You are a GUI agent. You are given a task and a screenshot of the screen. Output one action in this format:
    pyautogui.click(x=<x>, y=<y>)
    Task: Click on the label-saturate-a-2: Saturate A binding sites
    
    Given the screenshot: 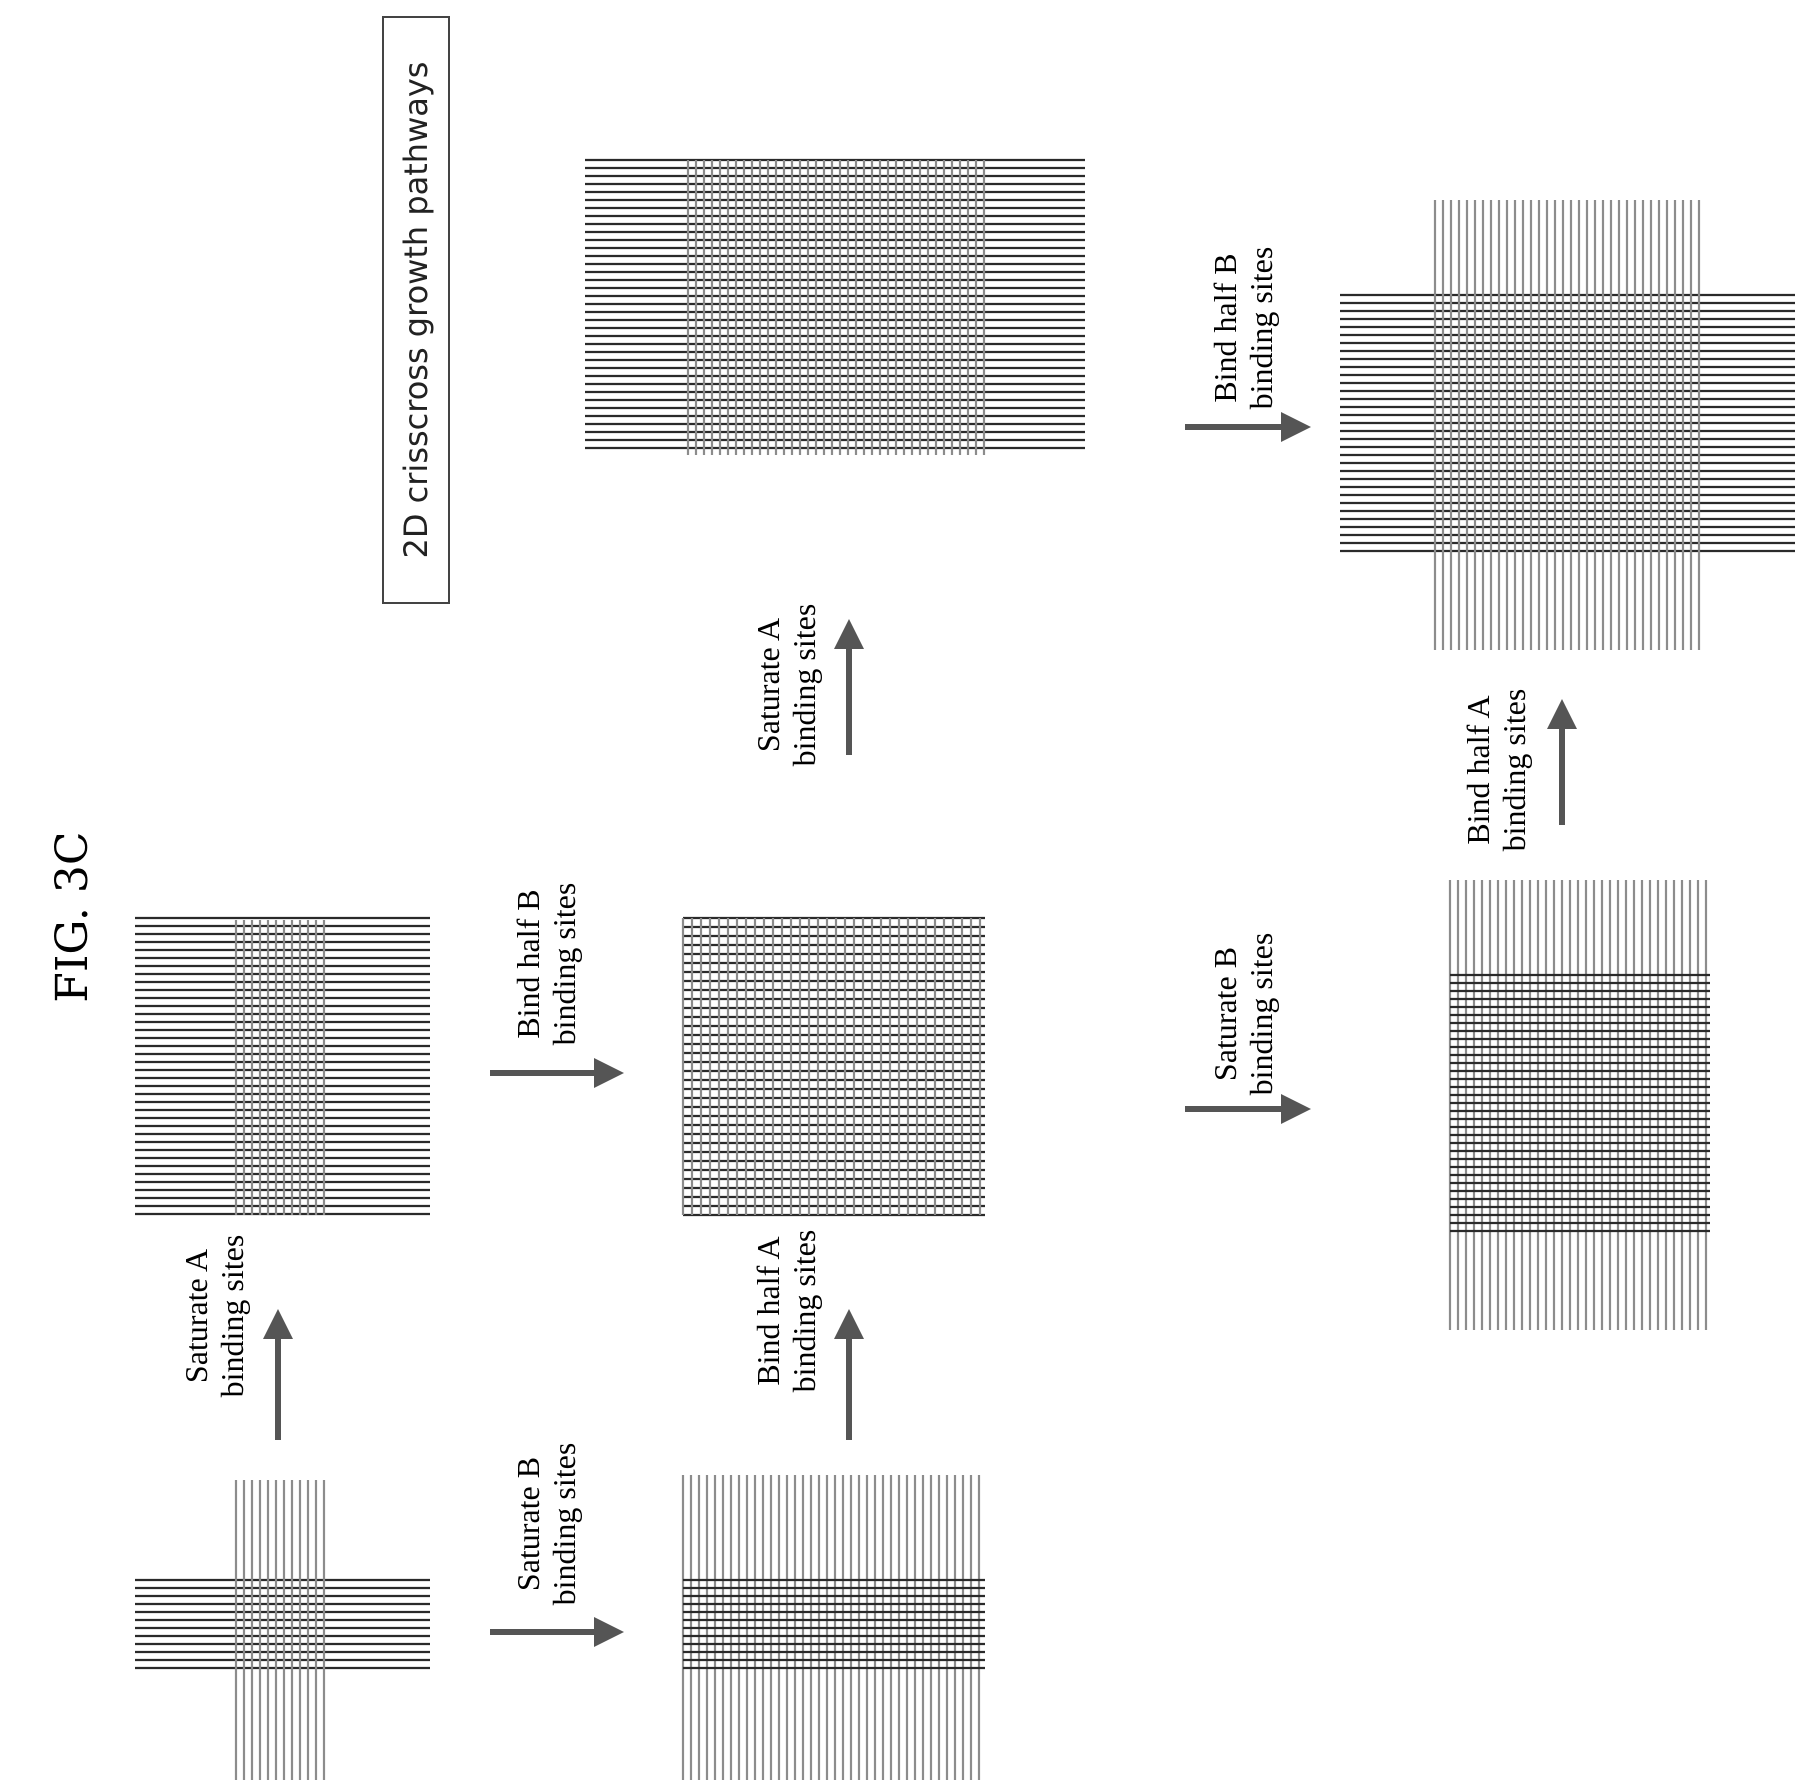 What is the action you would take?
    pyautogui.click(x=786, y=685)
    